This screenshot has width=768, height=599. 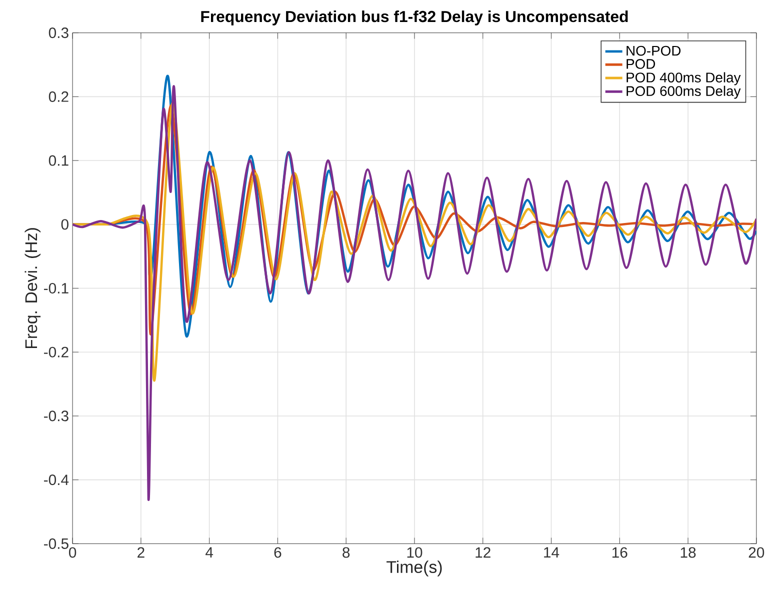 What do you see at coordinates (56, 543) in the screenshot?
I see `y-tick-label: -0.5` at bounding box center [56, 543].